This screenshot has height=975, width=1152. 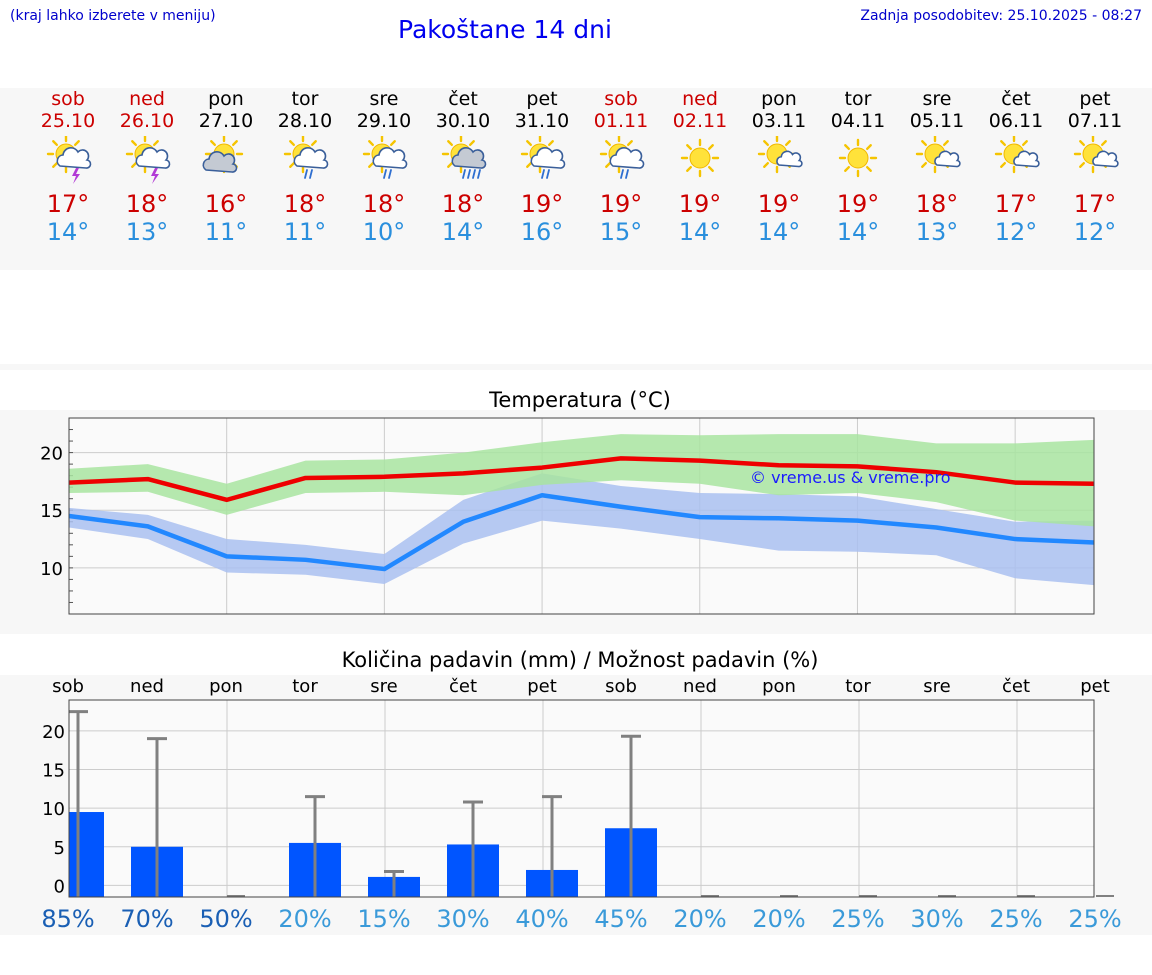 What do you see at coordinates (850, 477) in the screenshot?
I see `watermark: © vreme.us & vreme.pro` at bounding box center [850, 477].